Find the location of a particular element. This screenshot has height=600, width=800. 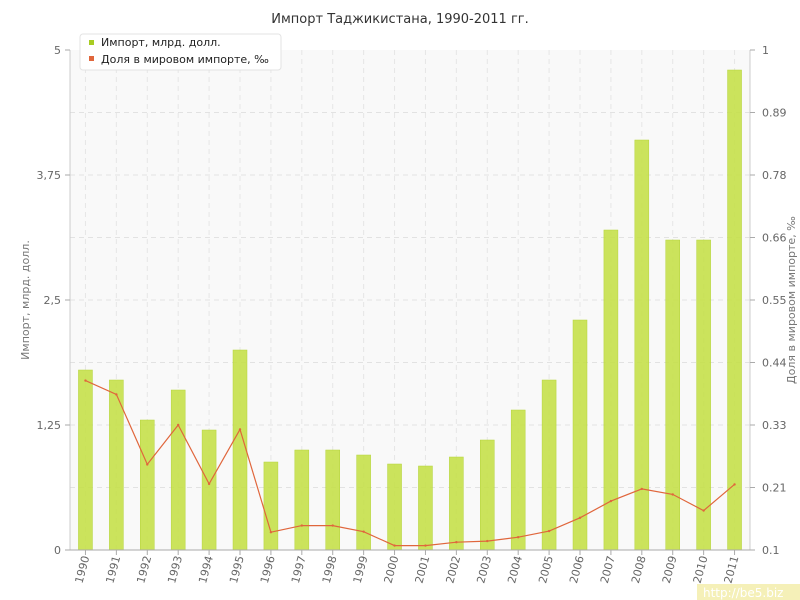

point-2002 is located at coordinates (456, 542).